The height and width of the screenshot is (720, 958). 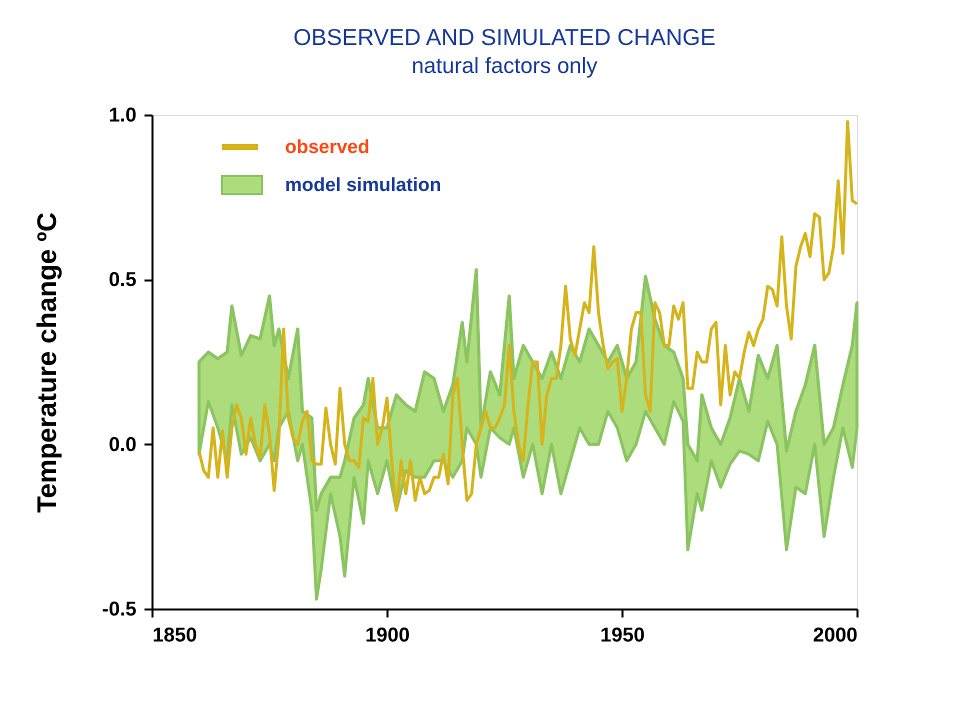 What do you see at coordinates (119, 609) in the screenshot?
I see `y-tick-label: -0.5` at bounding box center [119, 609].